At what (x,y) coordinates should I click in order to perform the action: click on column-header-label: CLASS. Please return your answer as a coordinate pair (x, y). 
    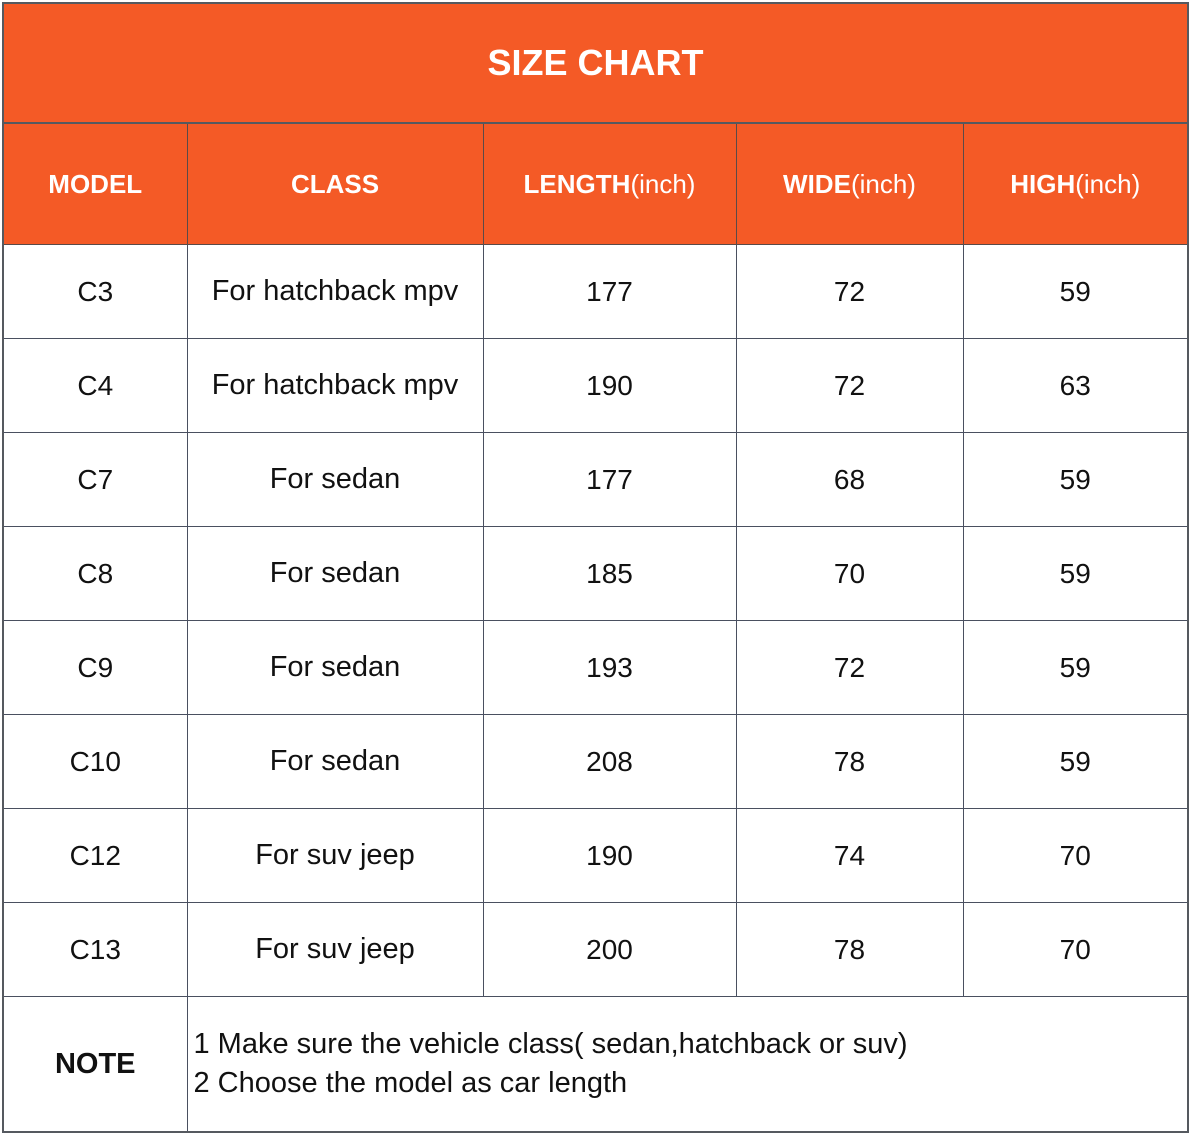
    Looking at the image, I should click on (335, 183).